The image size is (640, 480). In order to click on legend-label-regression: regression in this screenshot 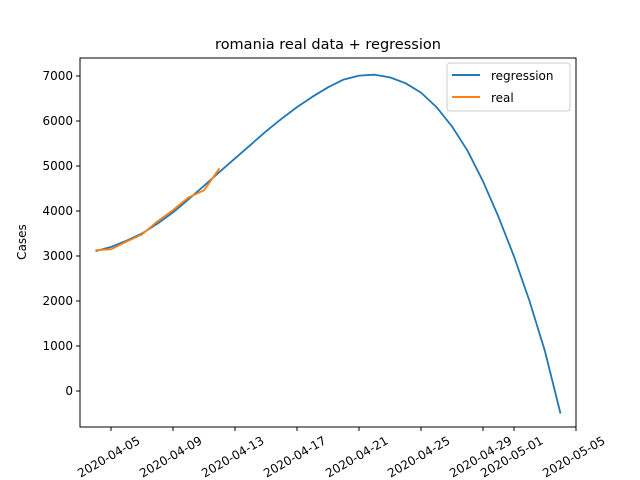, I will do `click(522, 76)`.